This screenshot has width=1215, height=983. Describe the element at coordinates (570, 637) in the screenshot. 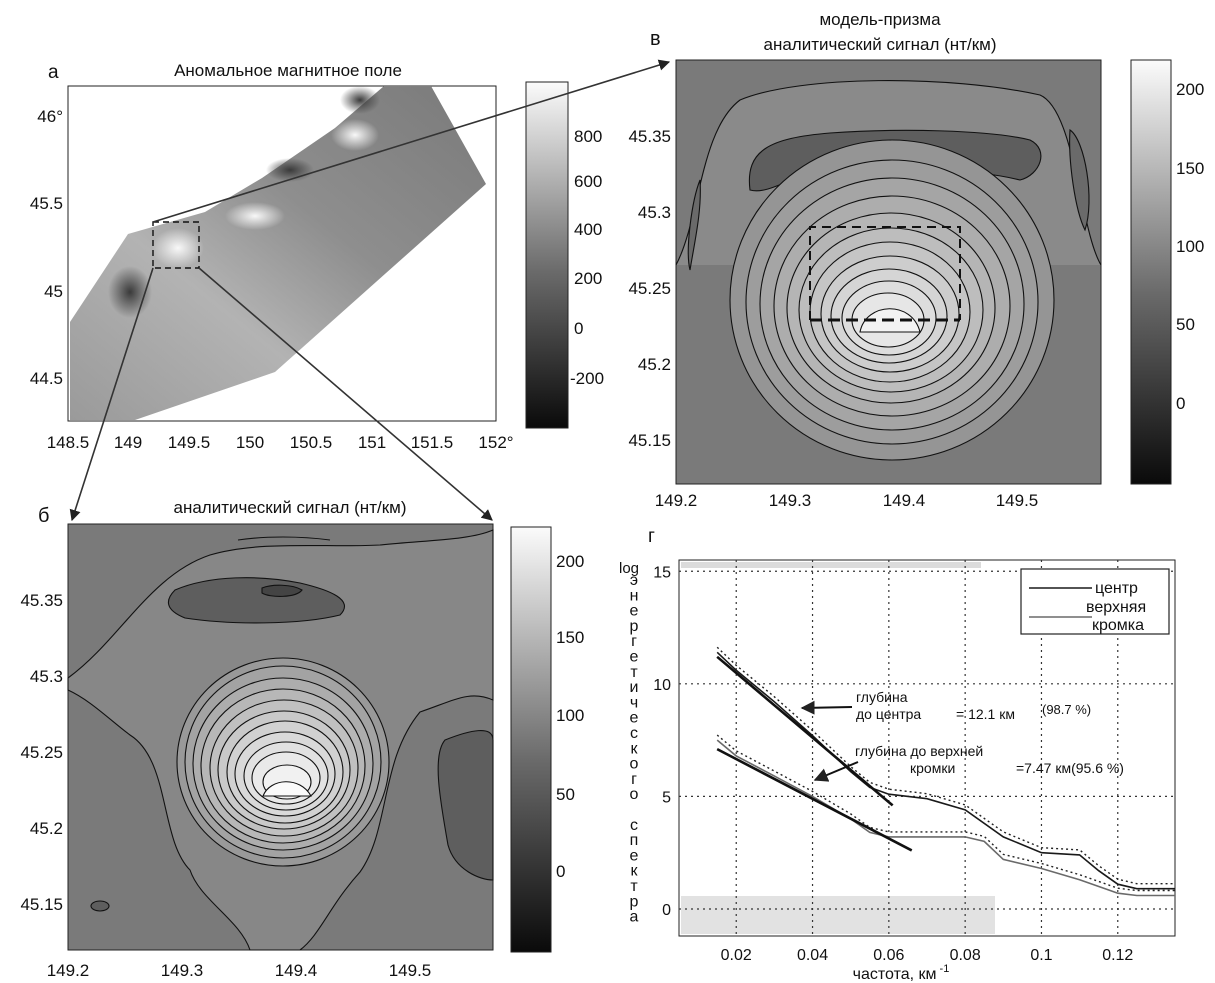

I see `colorbar-tick: 150` at that location.